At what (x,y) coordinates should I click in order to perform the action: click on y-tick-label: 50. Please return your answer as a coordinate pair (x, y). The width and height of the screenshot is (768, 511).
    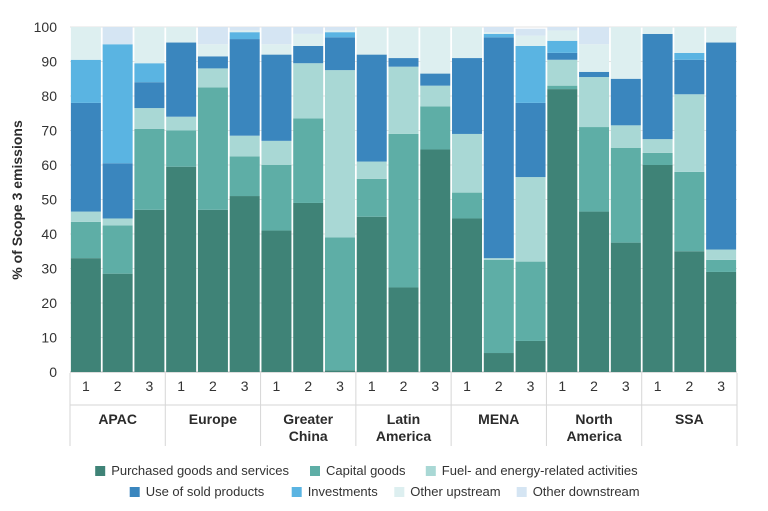
    Looking at the image, I should click on (49, 200).